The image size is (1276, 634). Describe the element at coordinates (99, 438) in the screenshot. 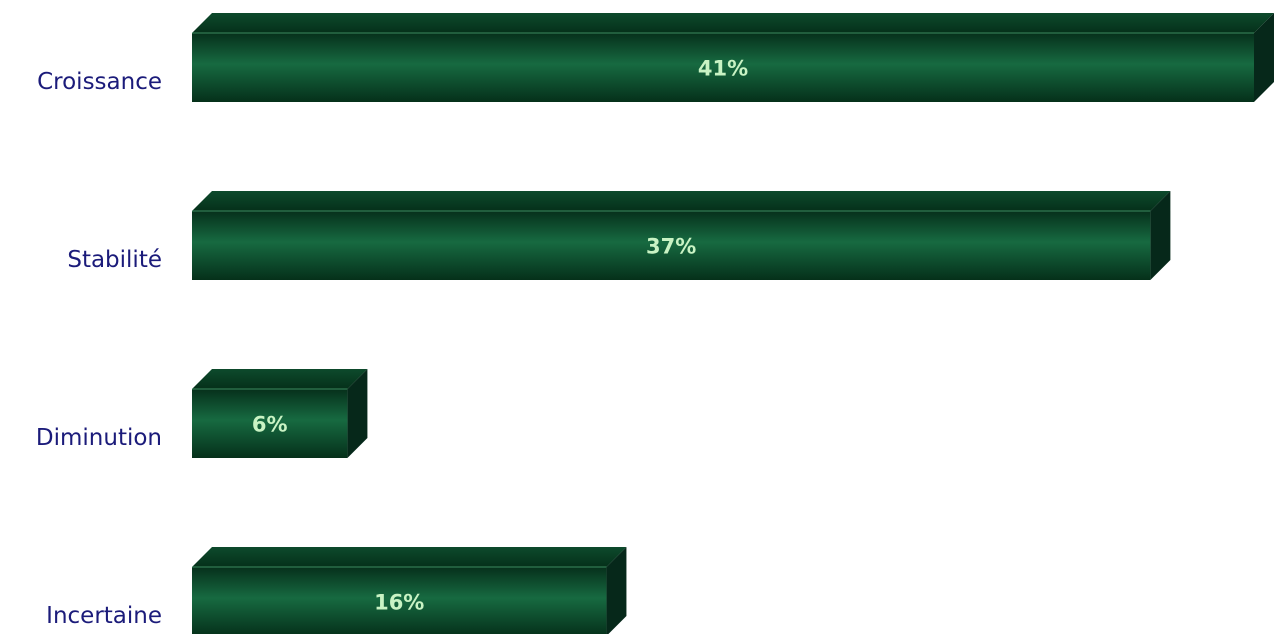

I see `category-label: Diminution` at that location.